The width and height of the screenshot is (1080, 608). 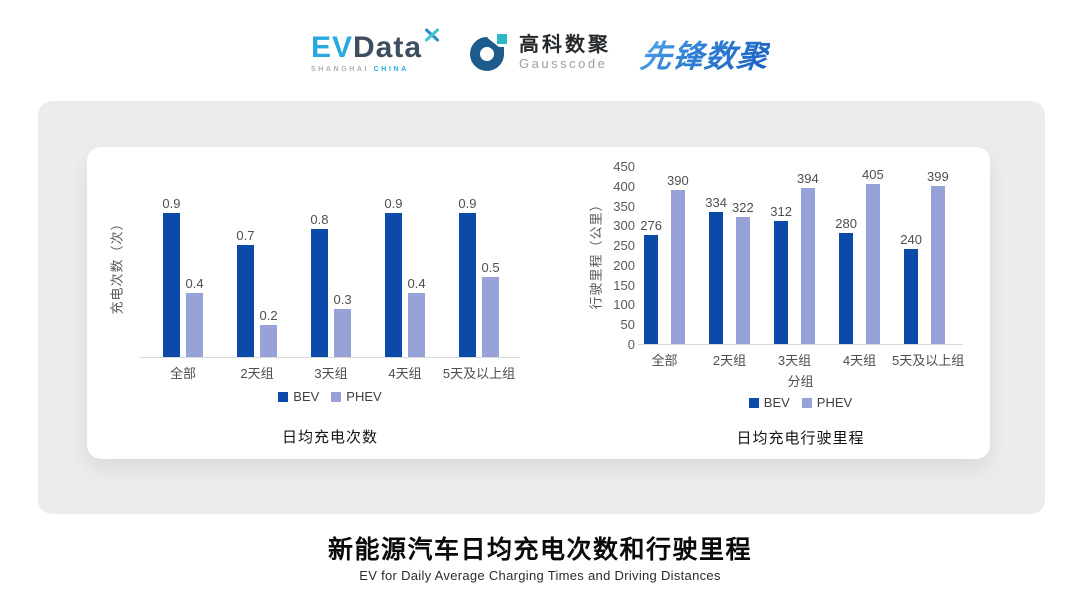 I want to click on bar-group: 0.9 0.5, so click(x=479, y=260).